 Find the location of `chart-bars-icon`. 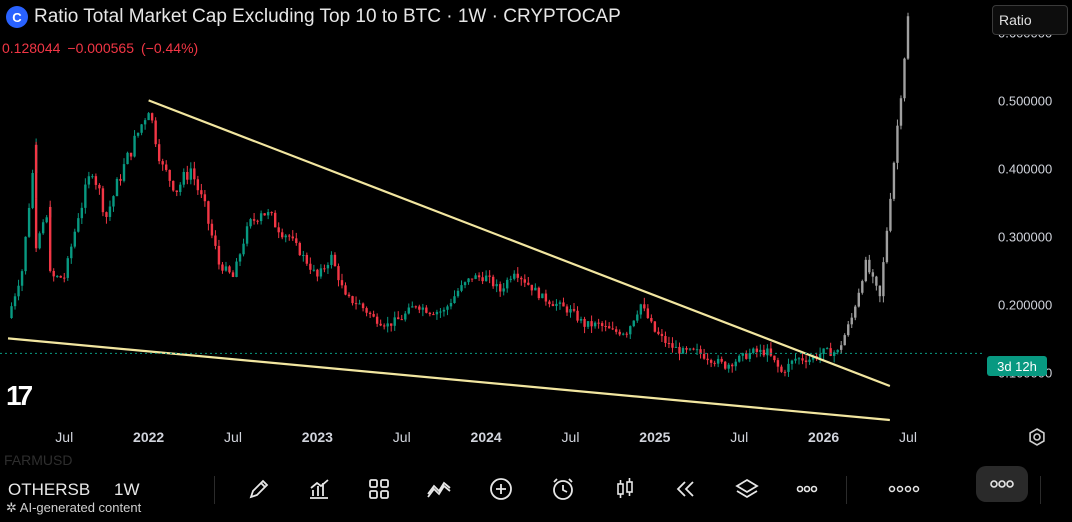

chart-bars-icon is located at coordinates (319, 489).